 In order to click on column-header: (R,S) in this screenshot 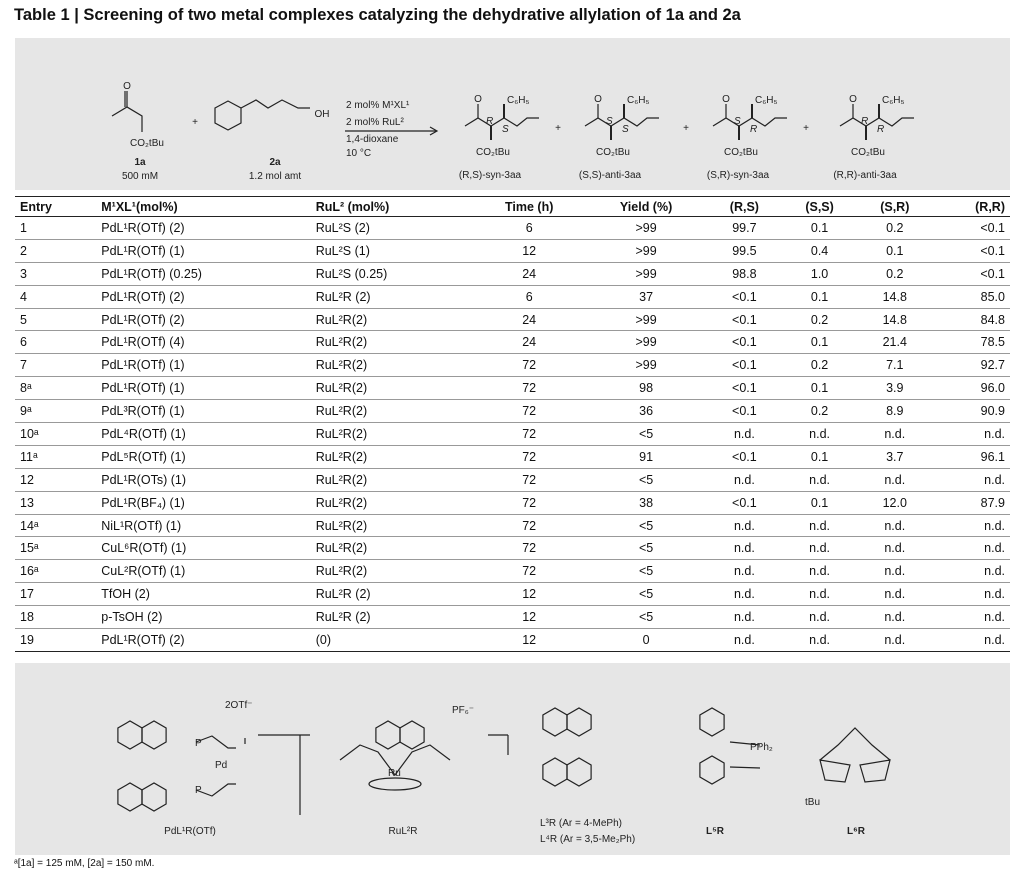, I will do `click(744, 206)`.